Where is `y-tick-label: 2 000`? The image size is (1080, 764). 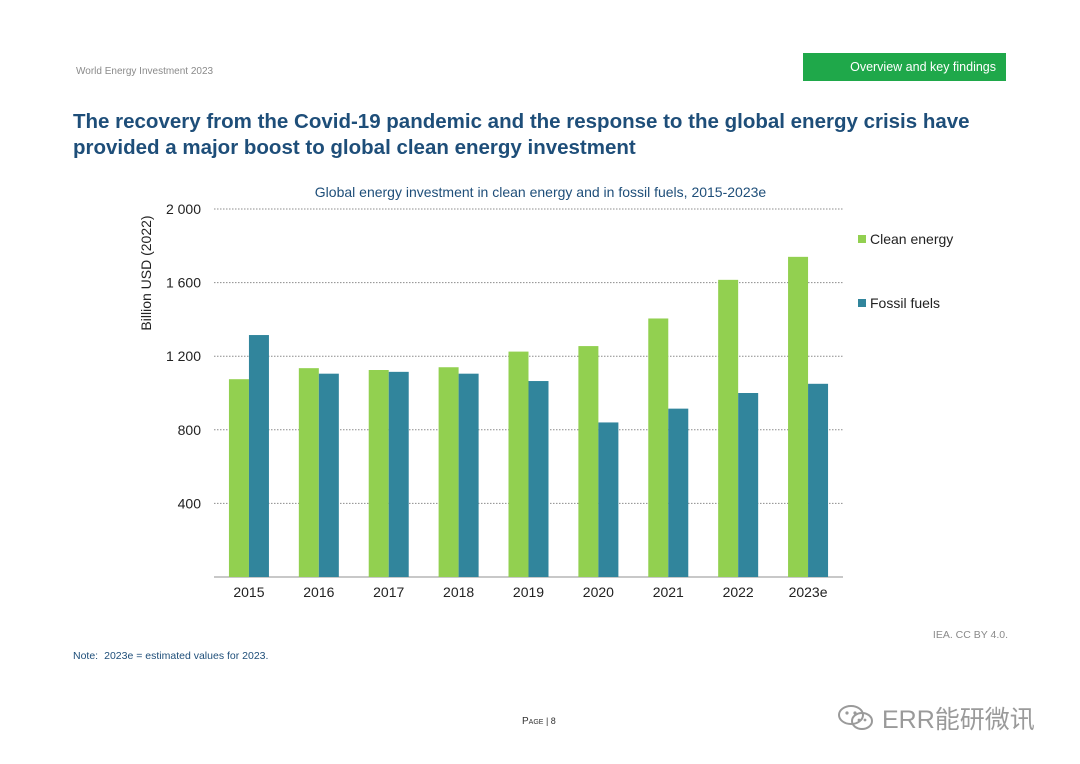
y-tick-label: 2 000 is located at coordinates (183, 209).